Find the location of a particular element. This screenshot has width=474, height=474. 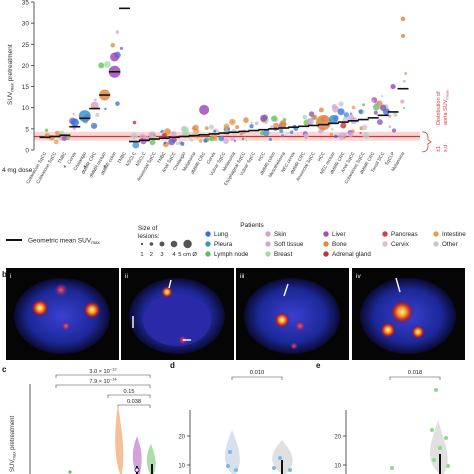

legend-item-label: Pleura is located at coordinates (223, 244).